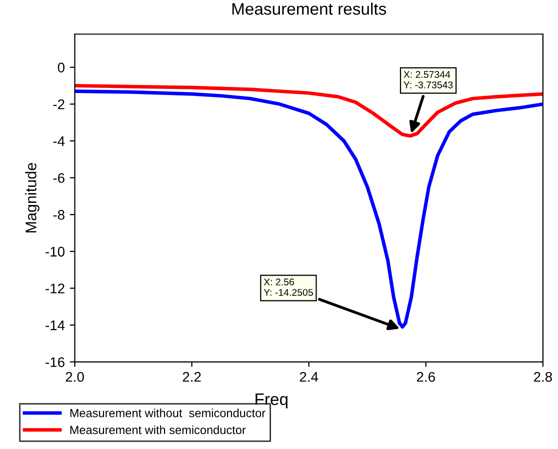 The image size is (558, 449). I want to click on y-axis-title: Magnitude, so click(32, 197).